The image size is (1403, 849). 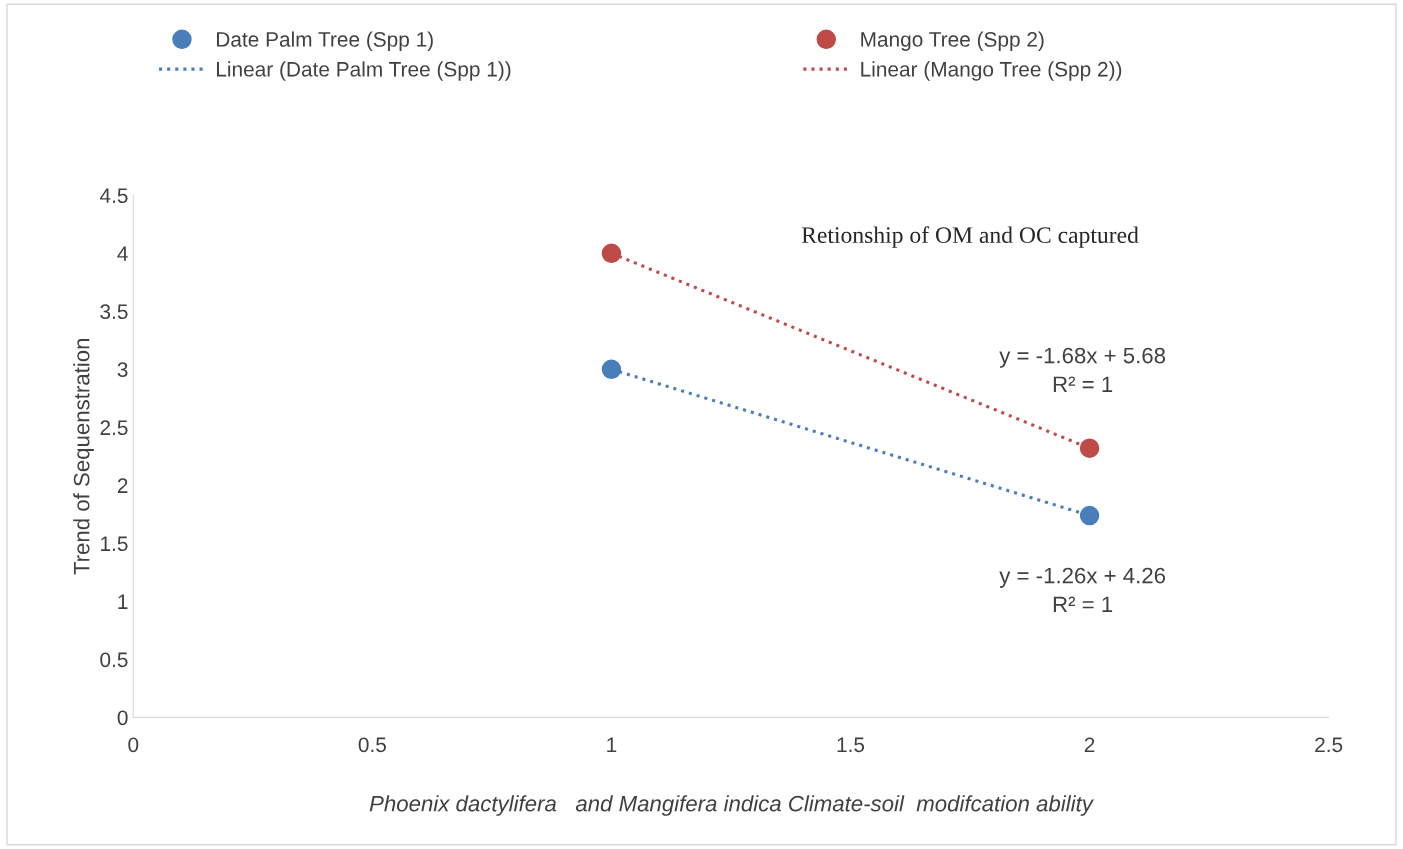 What do you see at coordinates (1082, 590) in the screenshot?
I see `annotation: y = -1.26x + 4.26 R² = 1` at bounding box center [1082, 590].